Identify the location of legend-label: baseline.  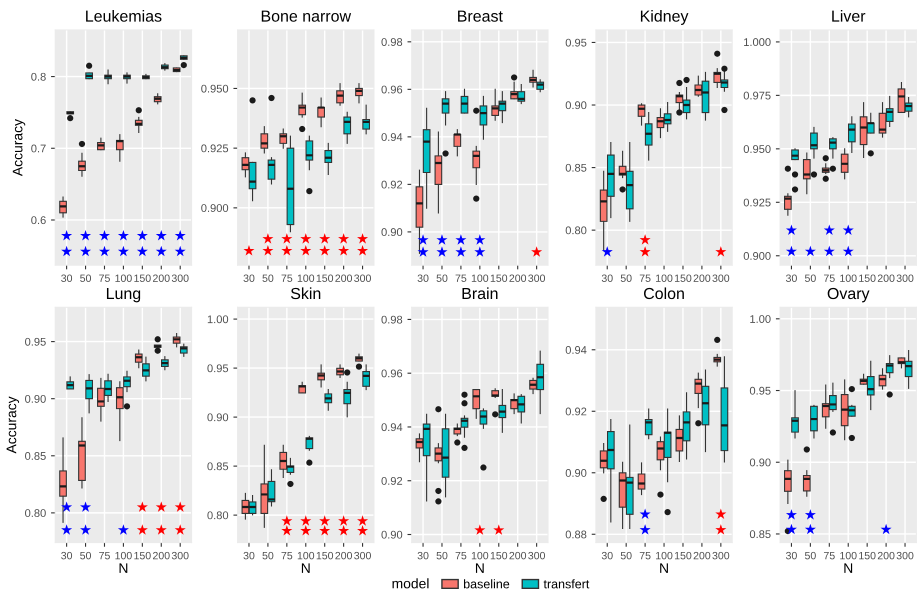
(487, 583).